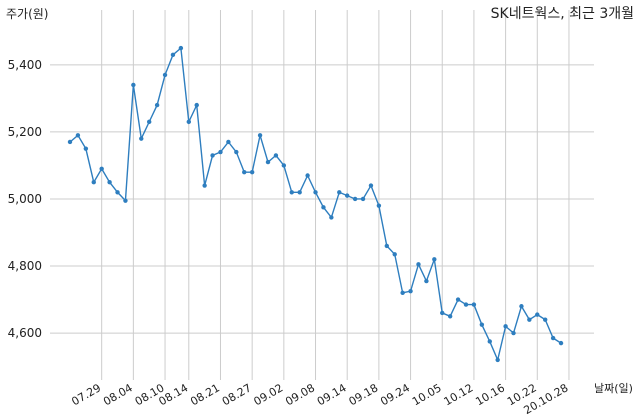 Image resolution: width=640 pixels, height=419 pixels. I want to click on x-tick-label: 09.02, so click(269, 394).